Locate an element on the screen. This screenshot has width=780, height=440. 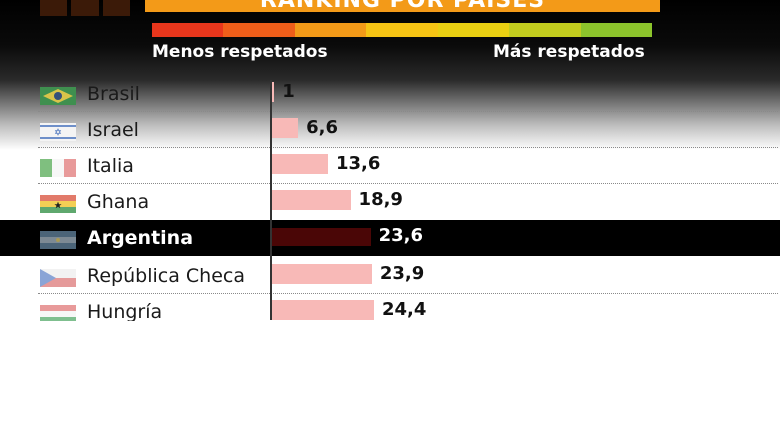
title-banner: RANKING POR PAÍSES is located at coordinates (402, 6).